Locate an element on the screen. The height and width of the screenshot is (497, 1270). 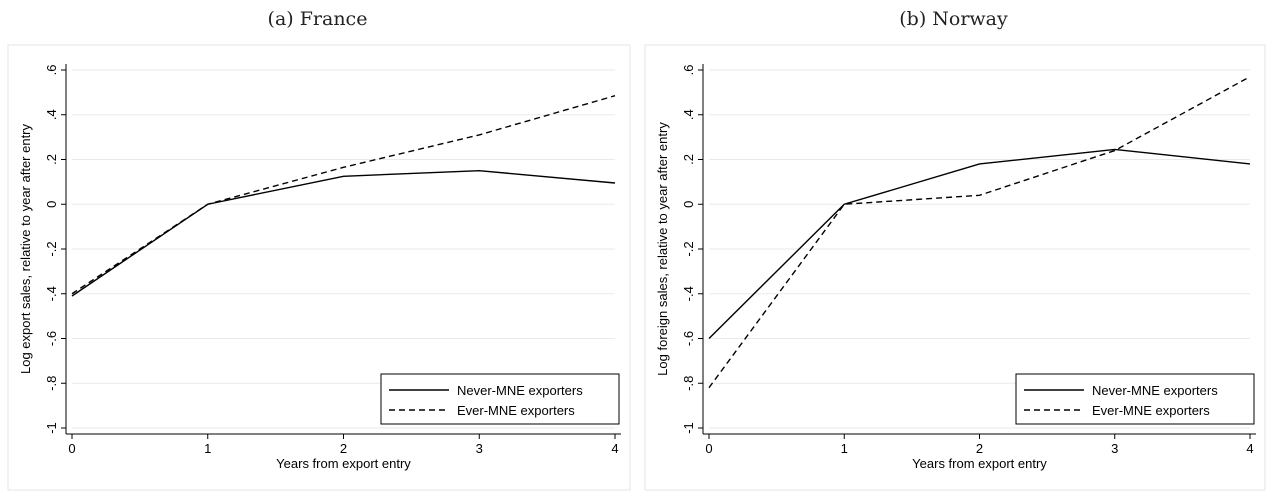
panel-title: (a) France is located at coordinates (317, 19).